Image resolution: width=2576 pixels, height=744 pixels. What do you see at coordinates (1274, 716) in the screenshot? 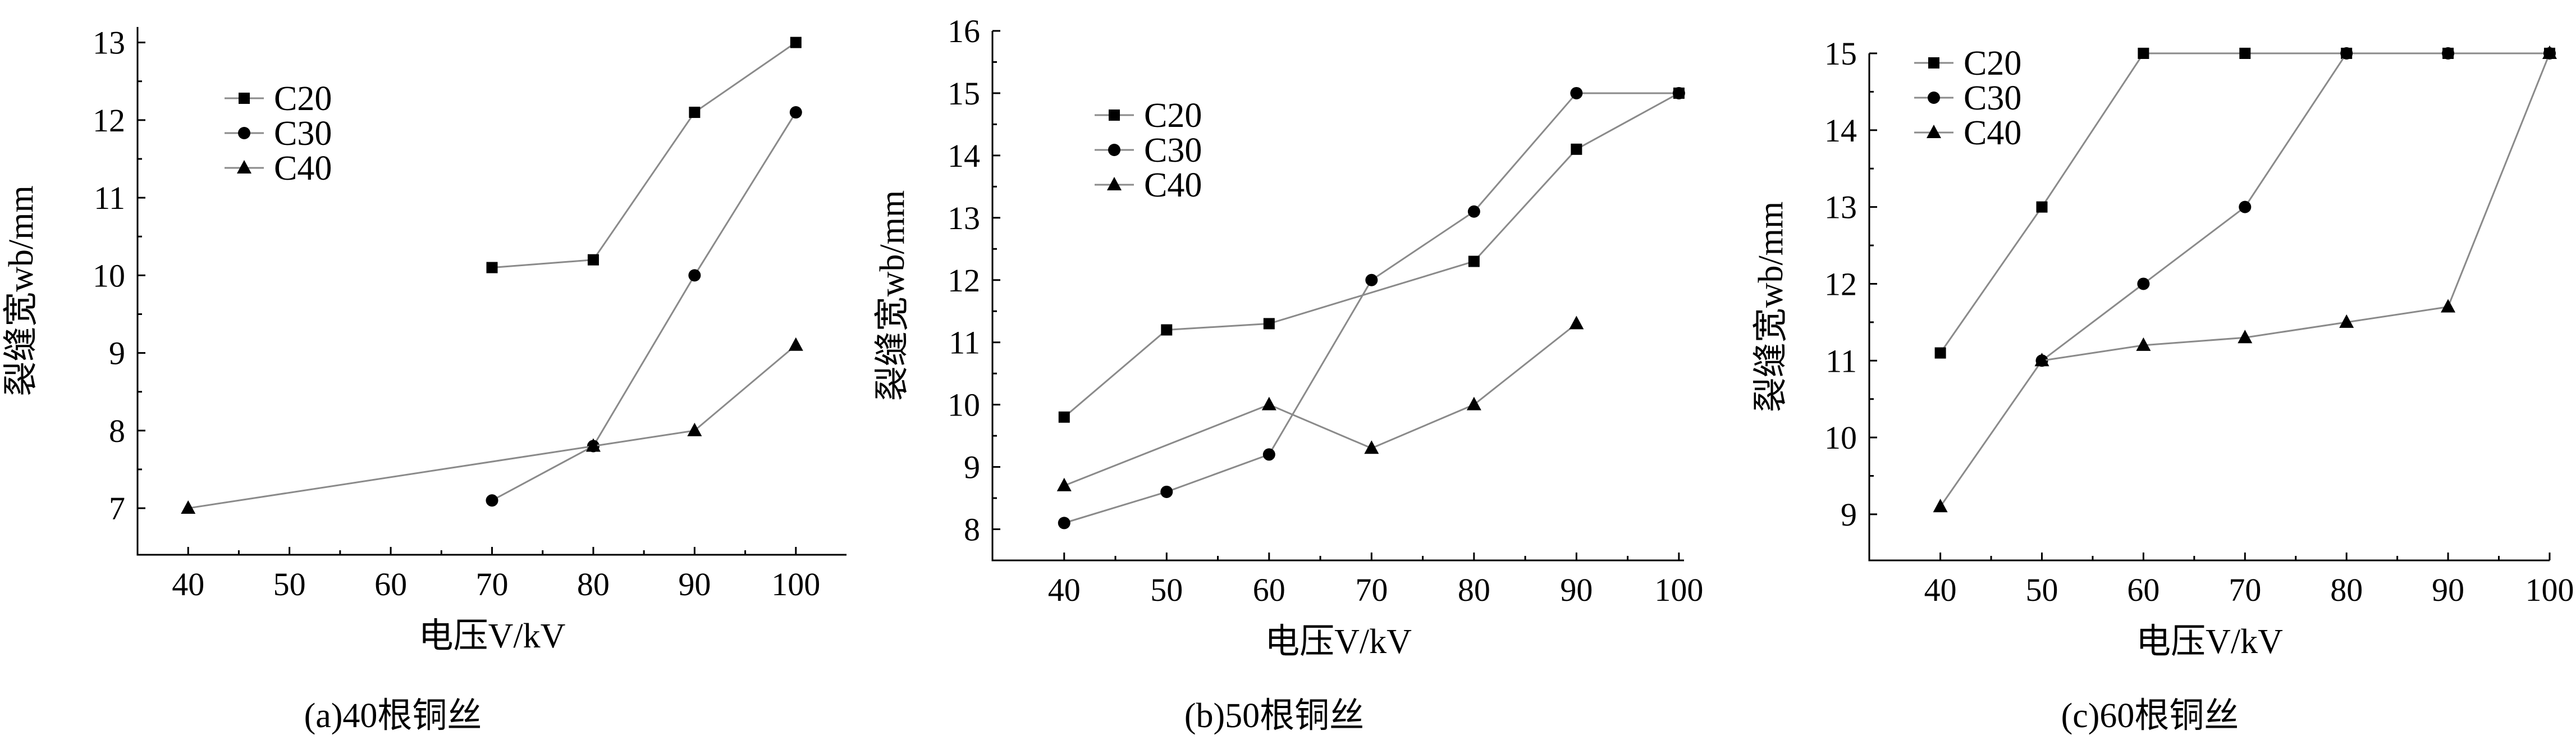
I see `panel-caption: (b)50根铜丝` at bounding box center [1274, 716].